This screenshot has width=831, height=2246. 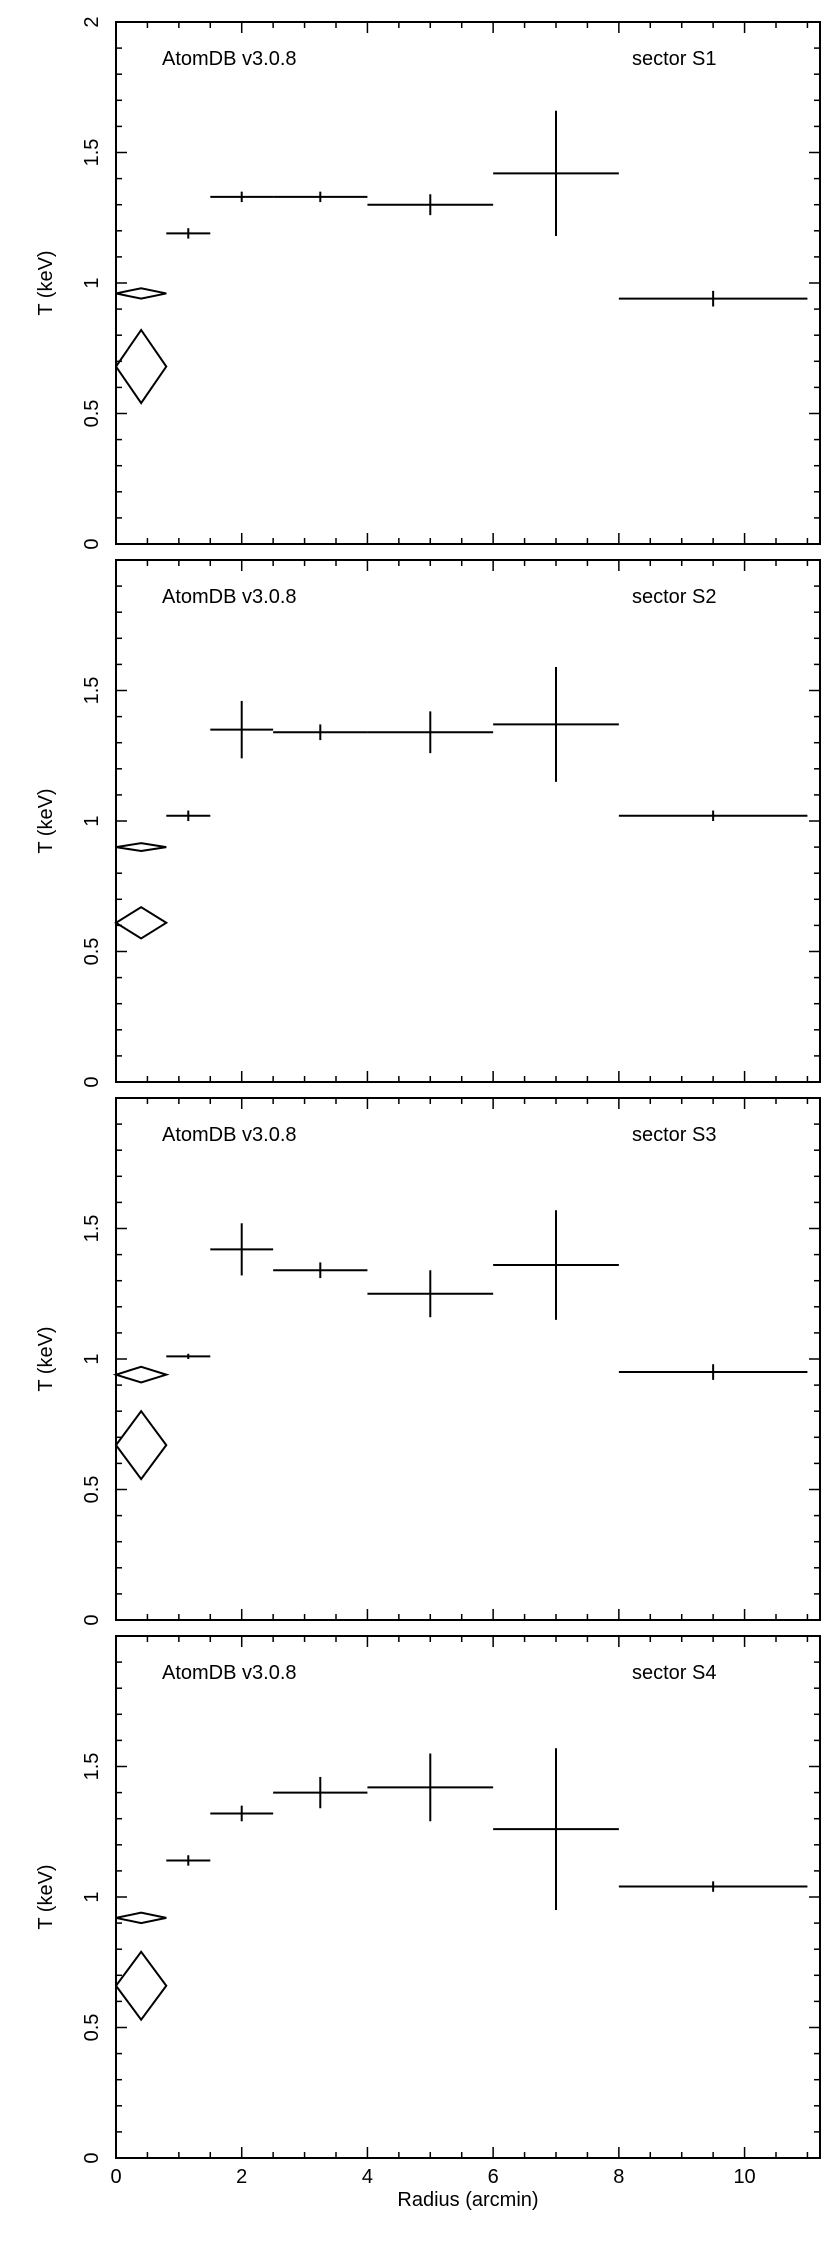 What do you see at coordinates (493, 2177) in the screenshot?
I see `x-tick-label: 6` at bounding box center [493, 2177].